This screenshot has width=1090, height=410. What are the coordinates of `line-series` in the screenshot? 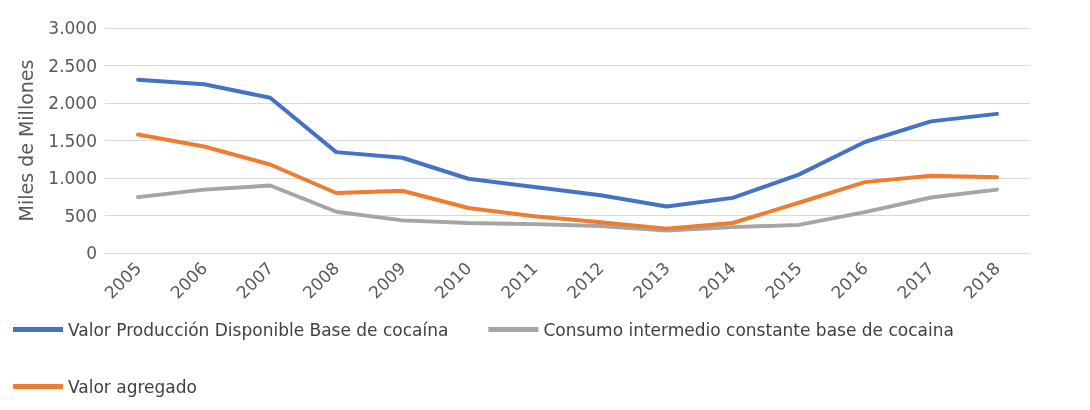 It's located at (567, 208).